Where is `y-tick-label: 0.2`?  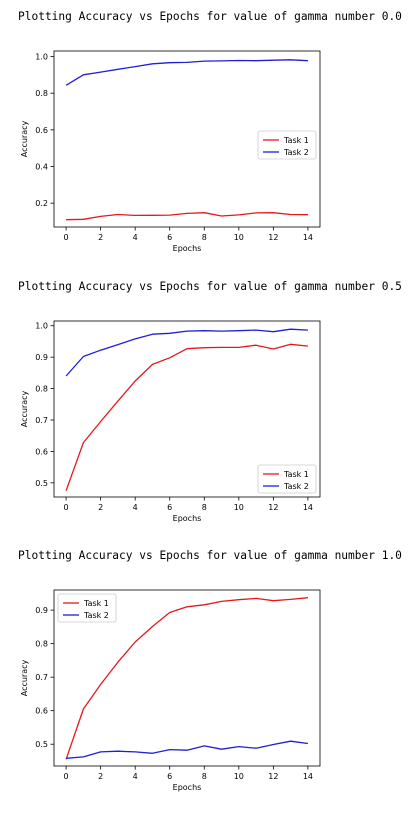
y-tick-label: 0.2 is located at coordinates (41, 203).